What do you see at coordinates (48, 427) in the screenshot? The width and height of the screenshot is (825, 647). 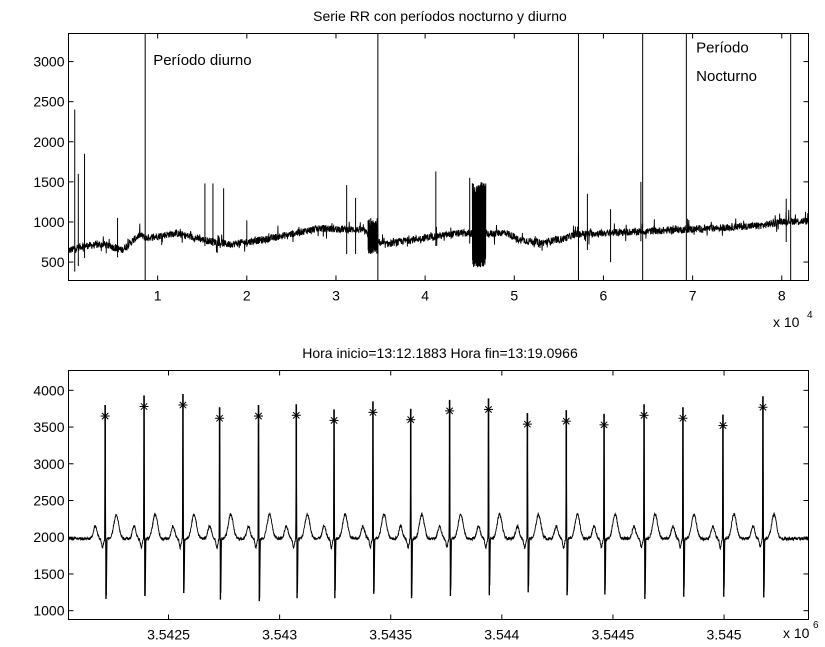 I see `y-tick-label: 3500` at bounding box center [48, 427].